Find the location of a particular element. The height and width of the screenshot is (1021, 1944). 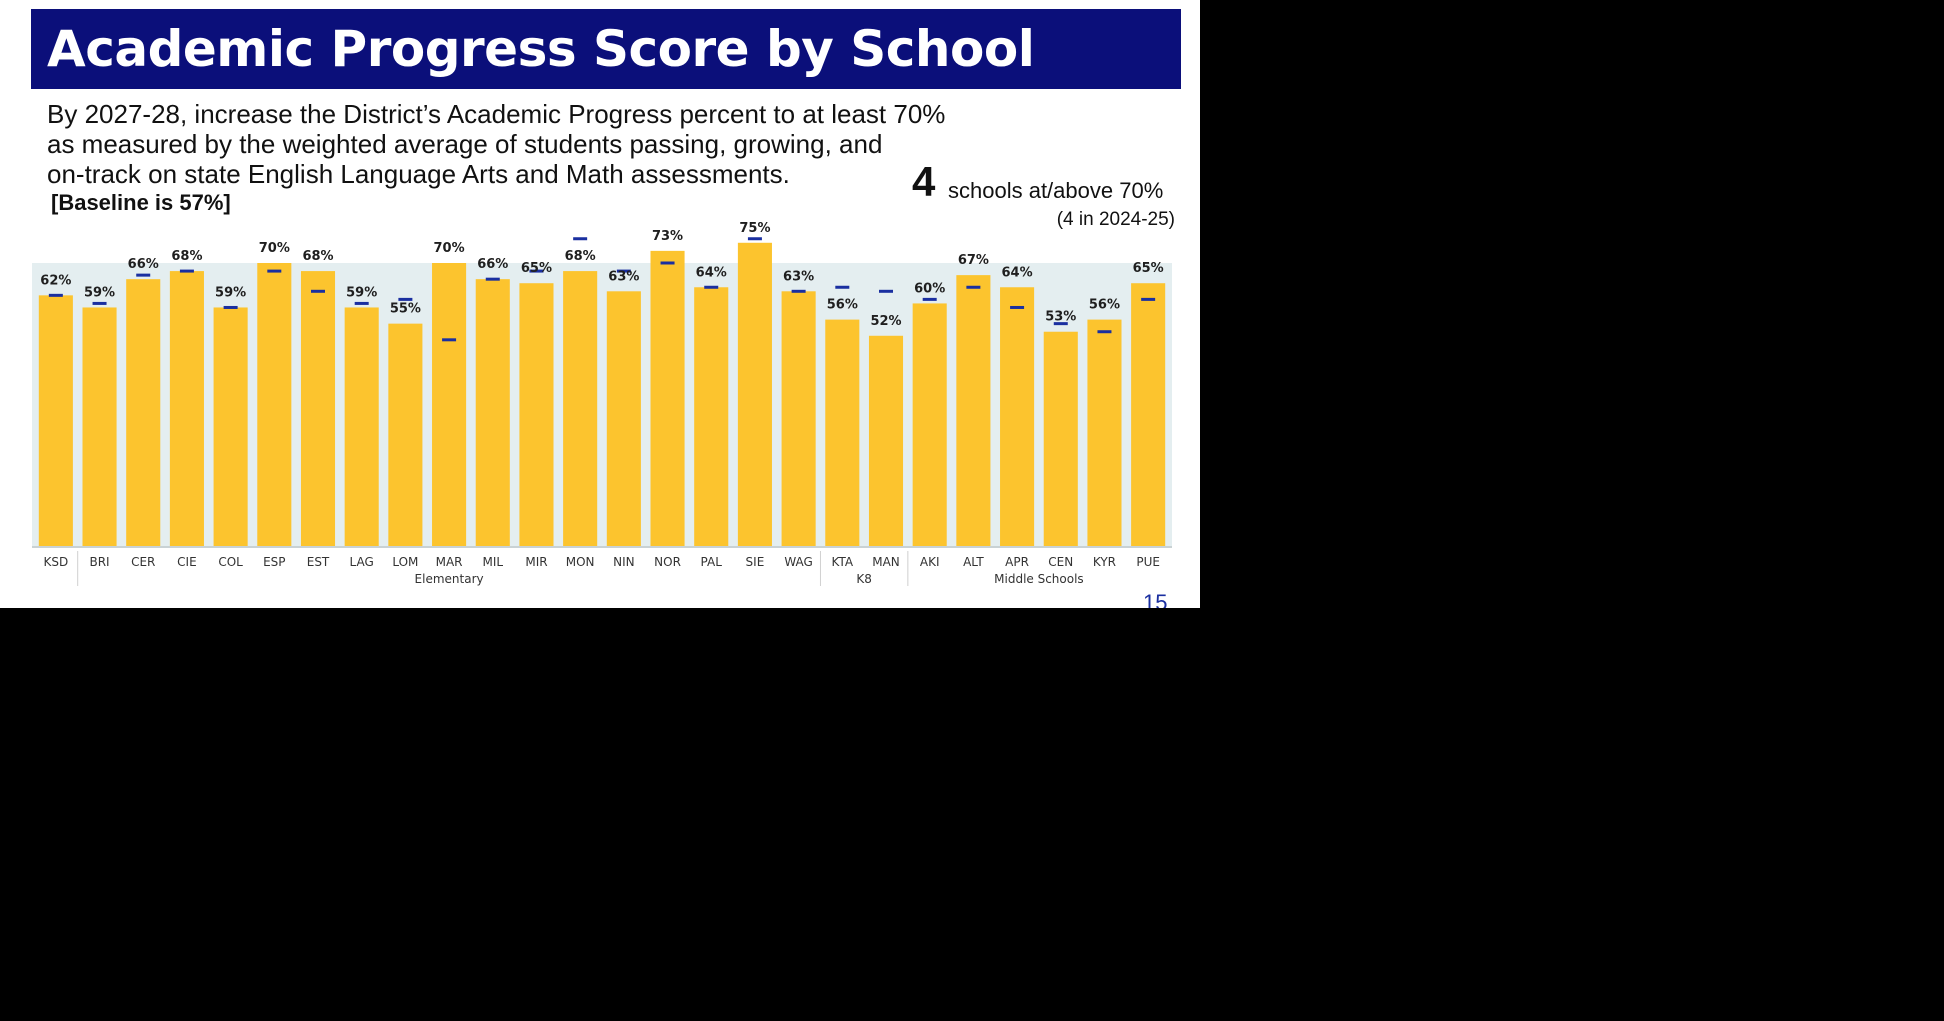

bar-bri is located at coordinates (99, 426).